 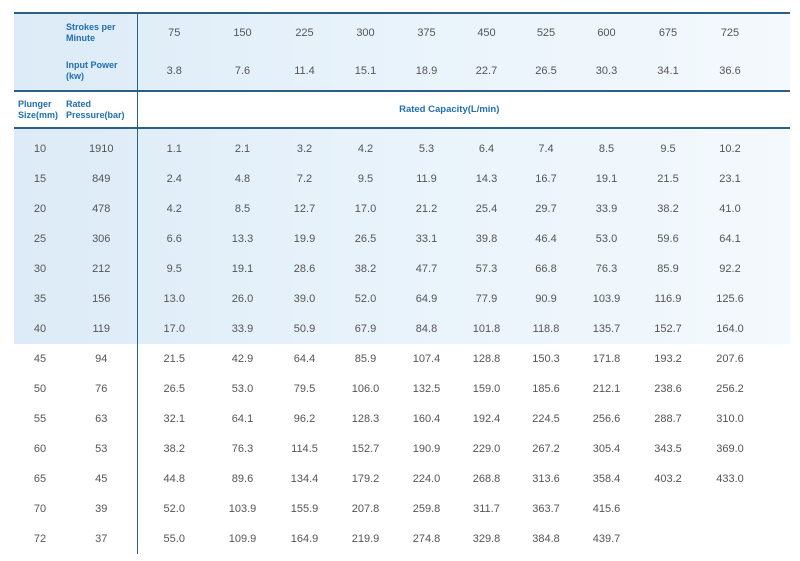 What do you see at coordinates (242, 209) in the screenshot?
I see `capacity-value: 8.5` at bounding box center [242, 209].